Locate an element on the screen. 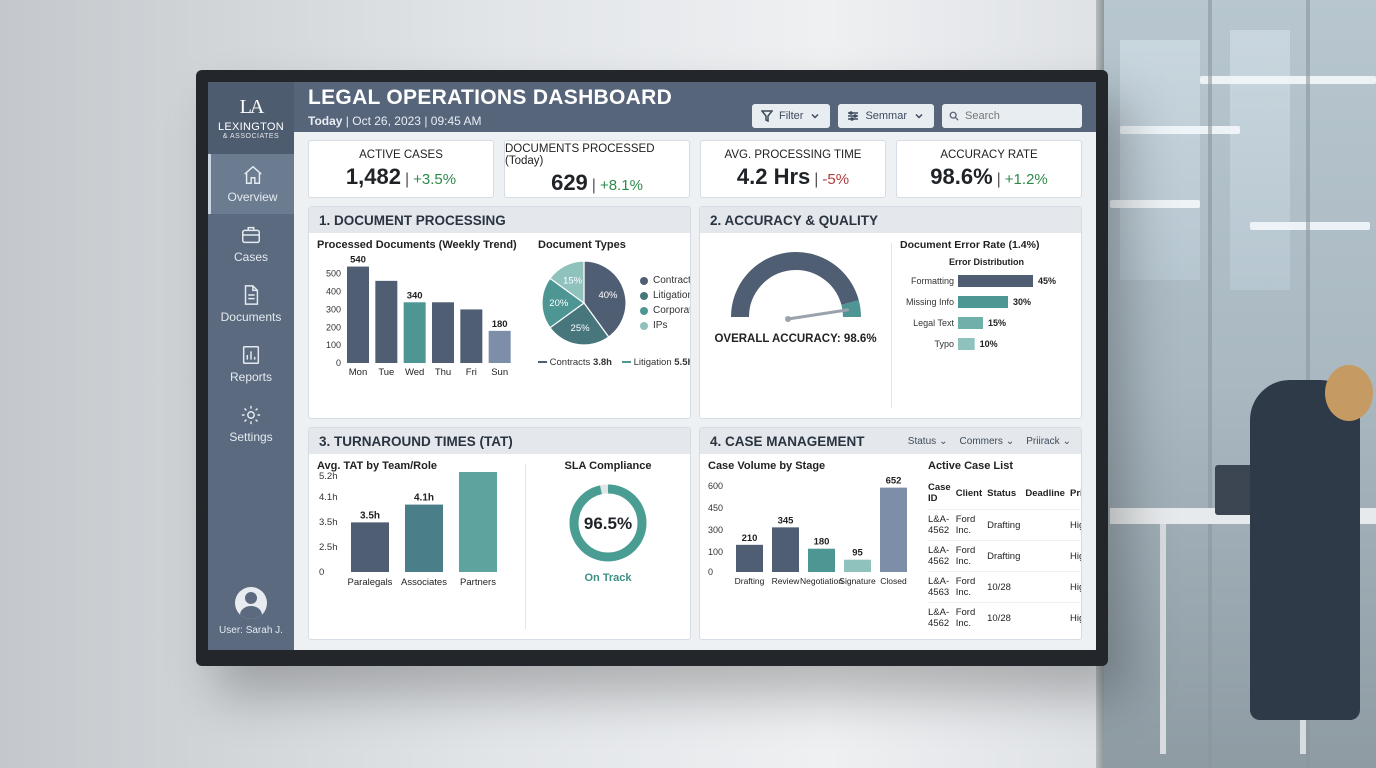 Image resolution: width=1376 pixels, height=768 pixels. sidebar-item-cases: Cases is located at coordinates (251, 244).